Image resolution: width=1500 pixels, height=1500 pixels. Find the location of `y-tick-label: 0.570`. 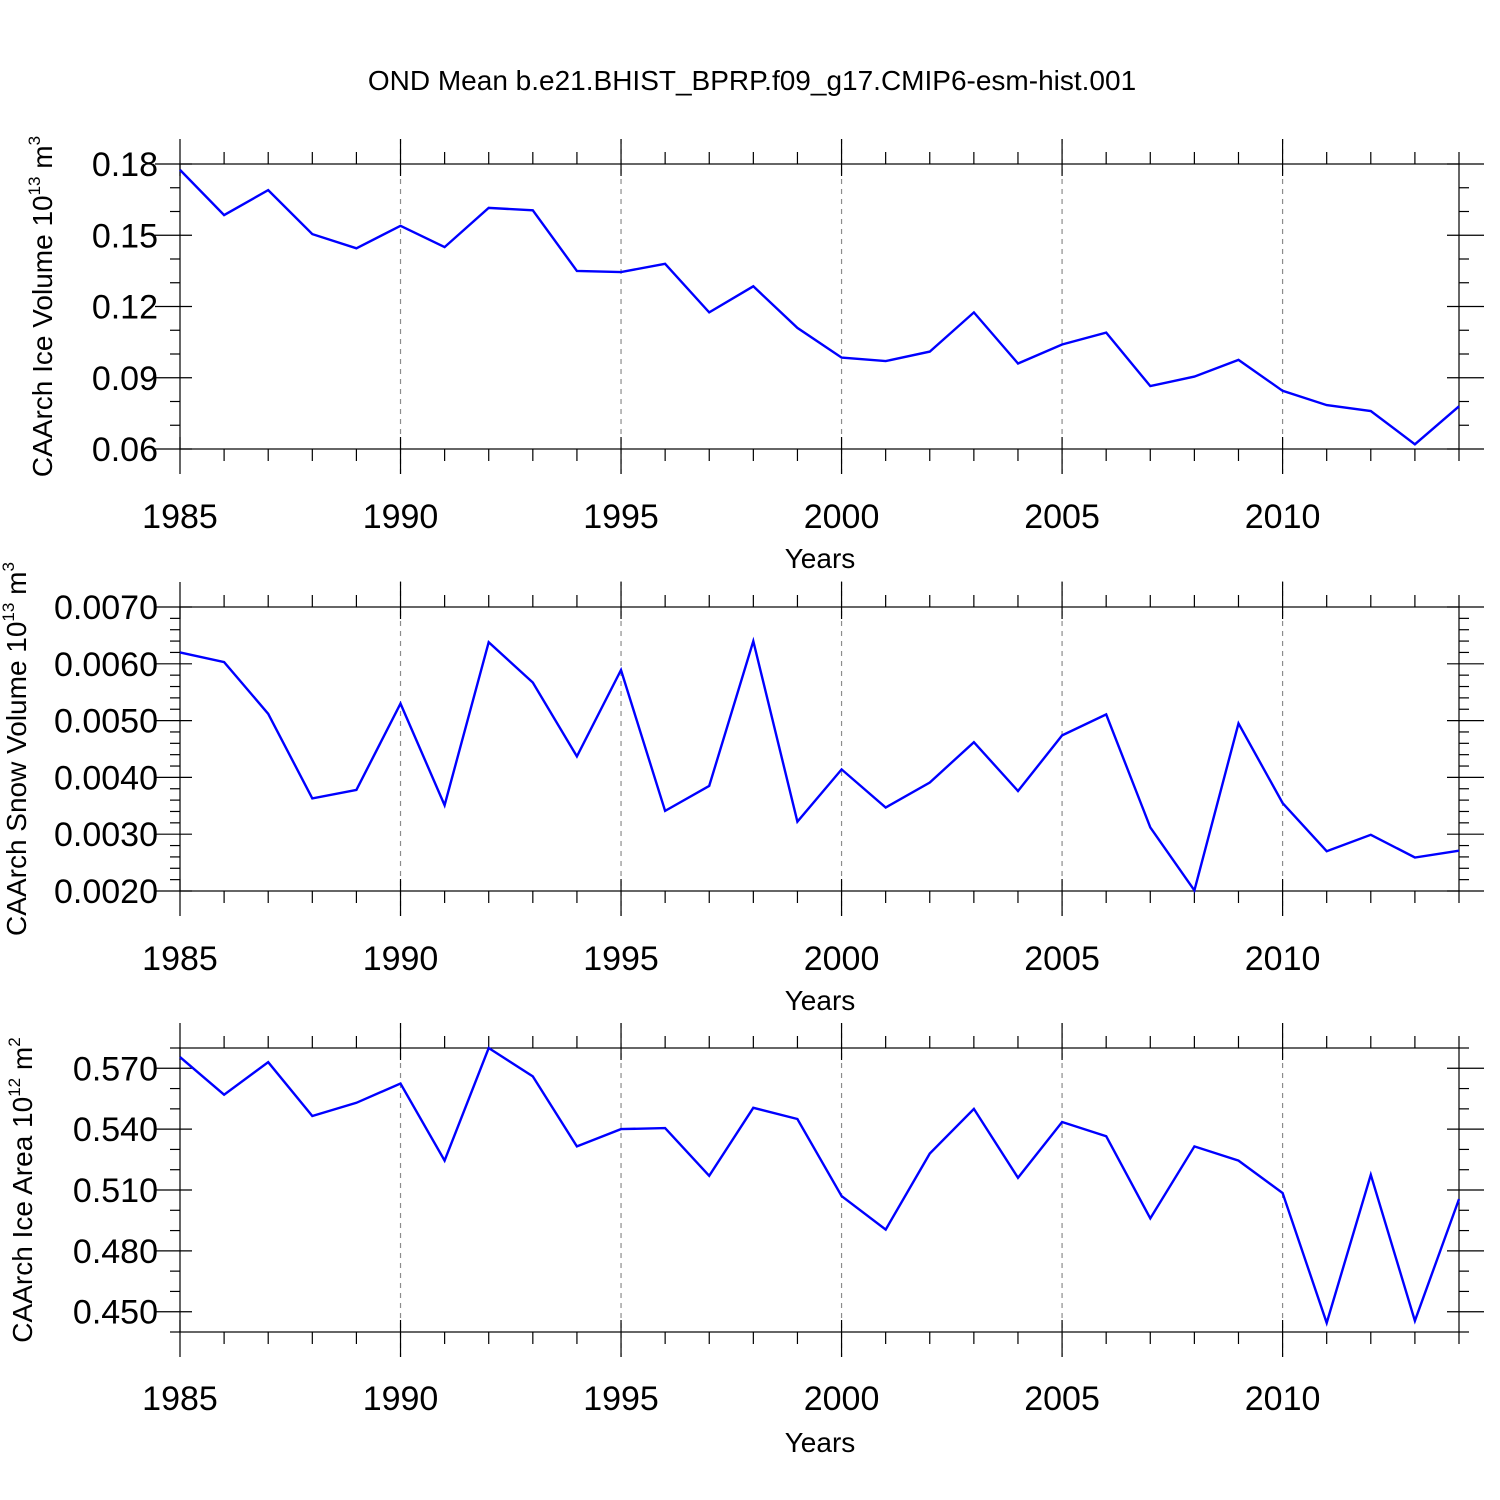

y-tick-label: 0.570 is located at coordinates (115, 1069).